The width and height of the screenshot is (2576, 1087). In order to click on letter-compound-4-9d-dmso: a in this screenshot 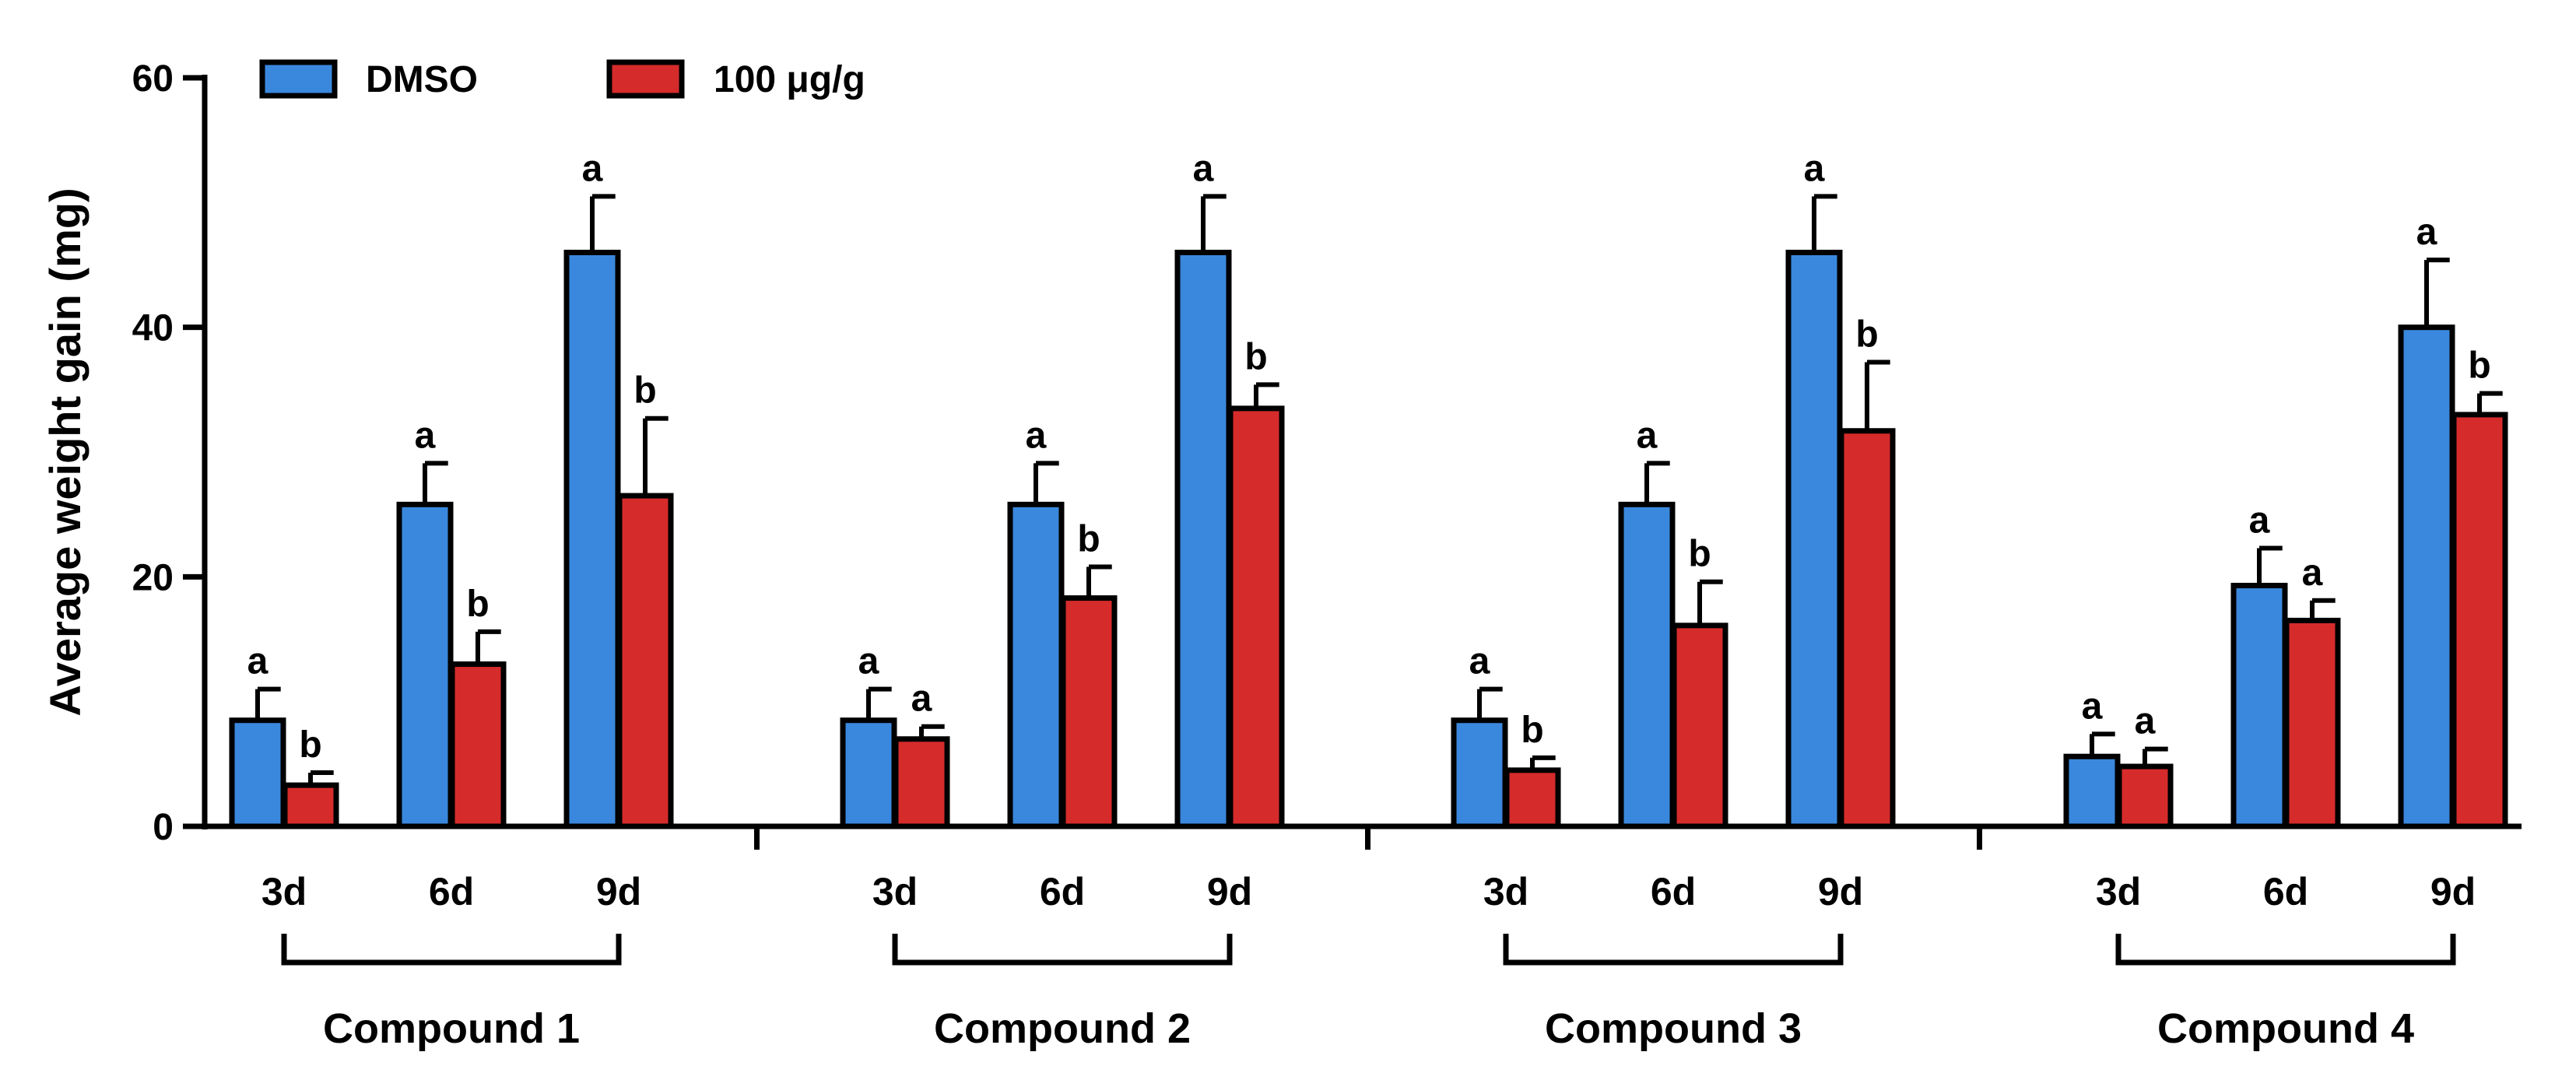, I will do `click(2426, 232)`.